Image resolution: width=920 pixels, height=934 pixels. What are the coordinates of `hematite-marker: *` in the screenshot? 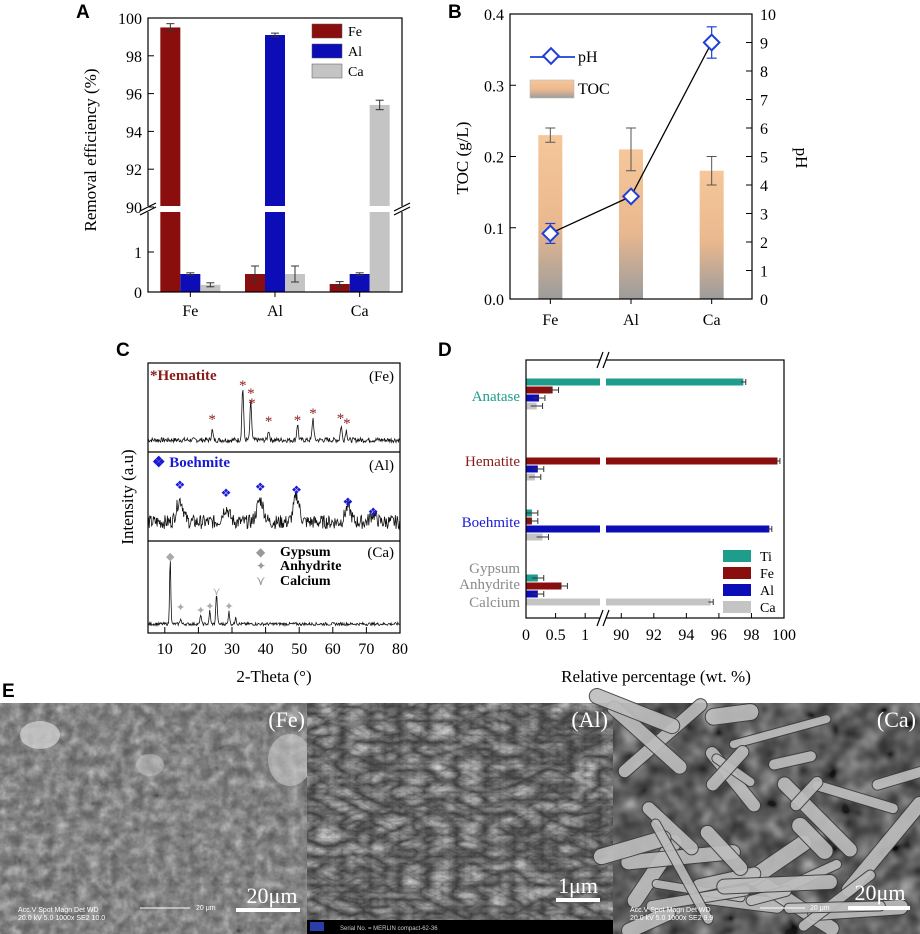 It's located at (154, 376).